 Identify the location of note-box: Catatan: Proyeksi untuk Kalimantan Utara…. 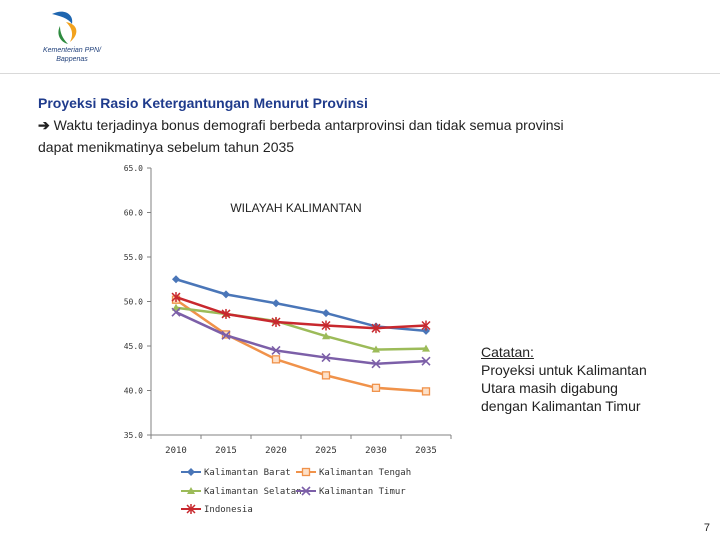
(564, 379).